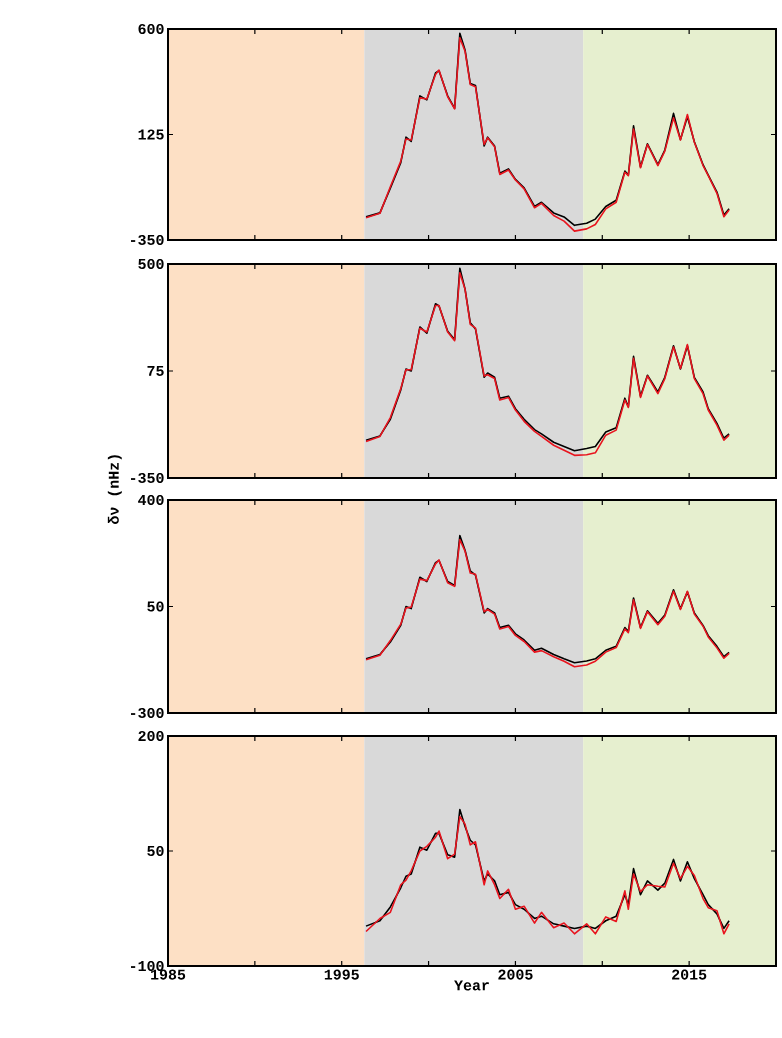  What do you see at coordinates (147, 966) in the screenshot?
I see `y-tick-label: -100` at bounding box center [147, 966].